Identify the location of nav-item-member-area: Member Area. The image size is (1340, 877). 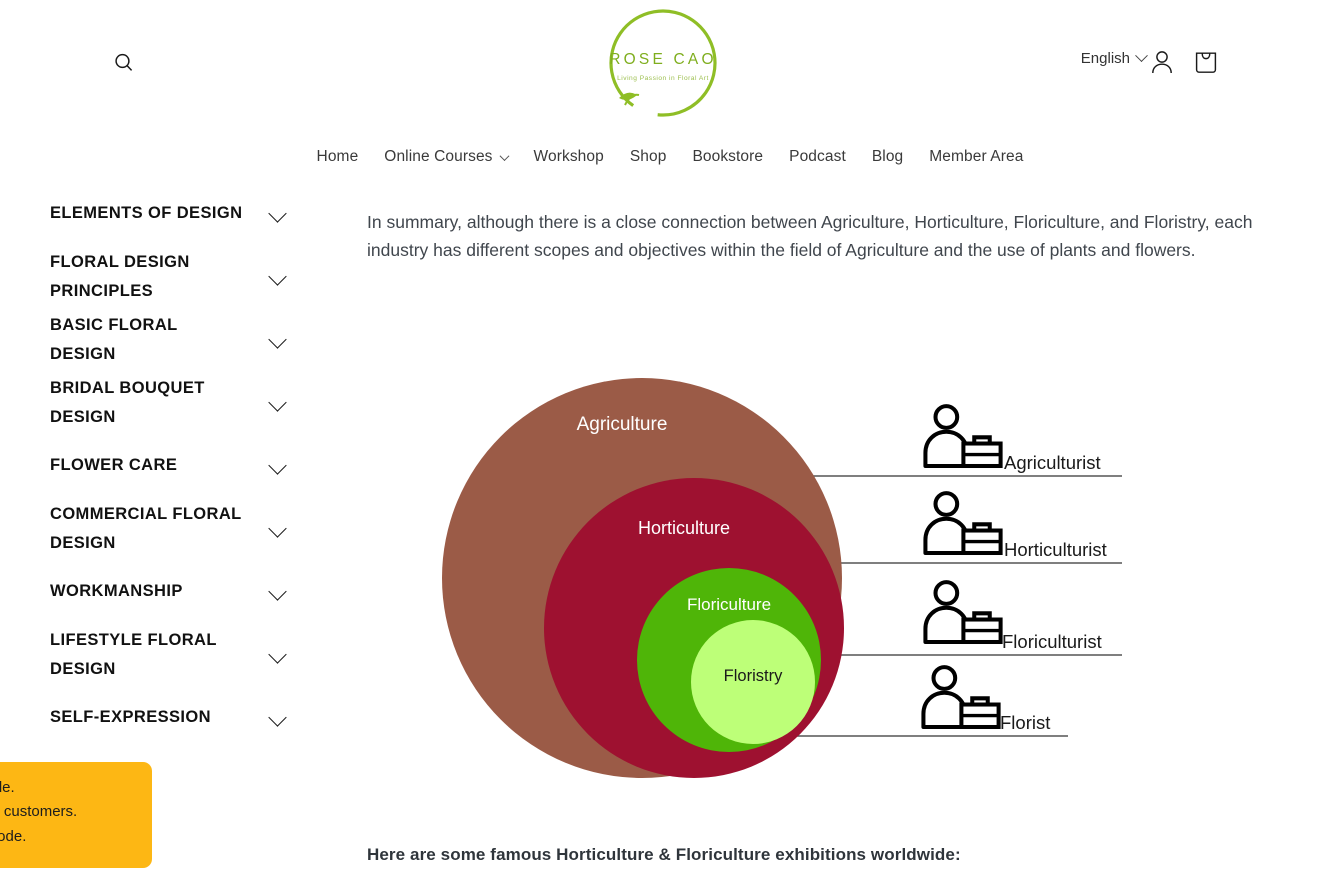
(976, 157).